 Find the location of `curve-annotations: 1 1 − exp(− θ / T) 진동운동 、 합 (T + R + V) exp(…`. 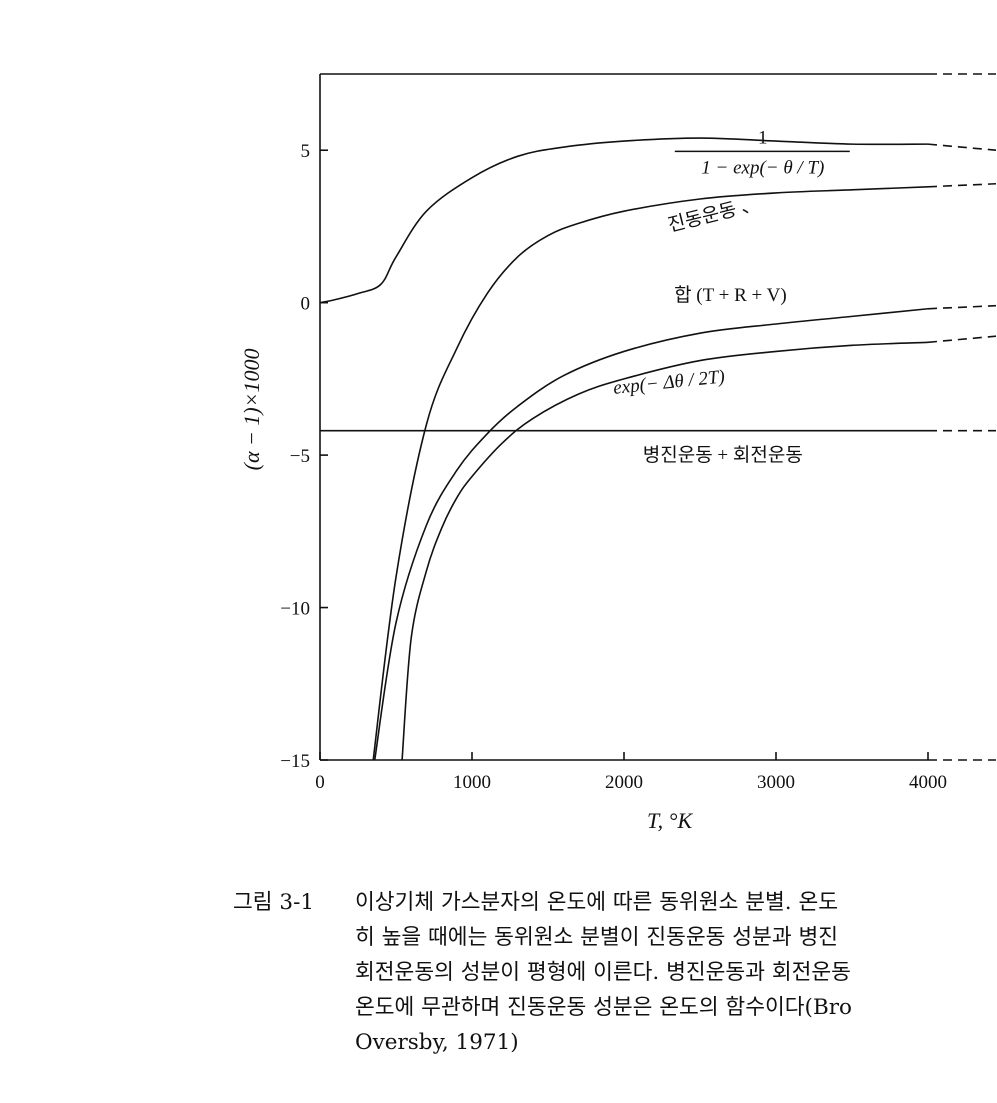

curve-annotations: 1 1 − exp(− θ / T) 진동운동 、 합 (T + R + V) exp(… is located at coordinates (731, 296).